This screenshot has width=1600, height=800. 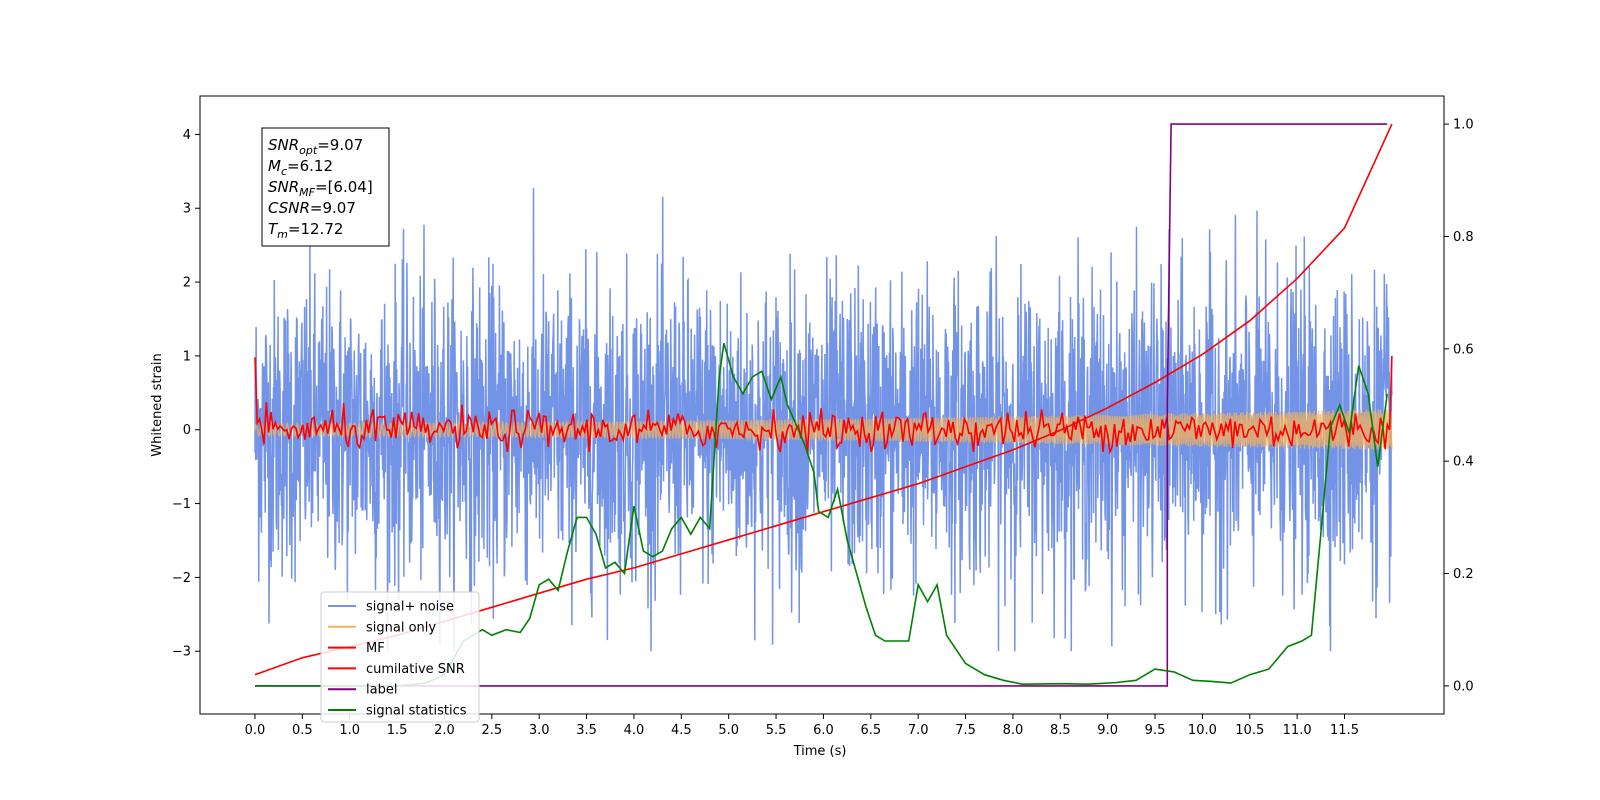 I want to click on x-tick-label: 8.0, so click(x=1013, y=730).